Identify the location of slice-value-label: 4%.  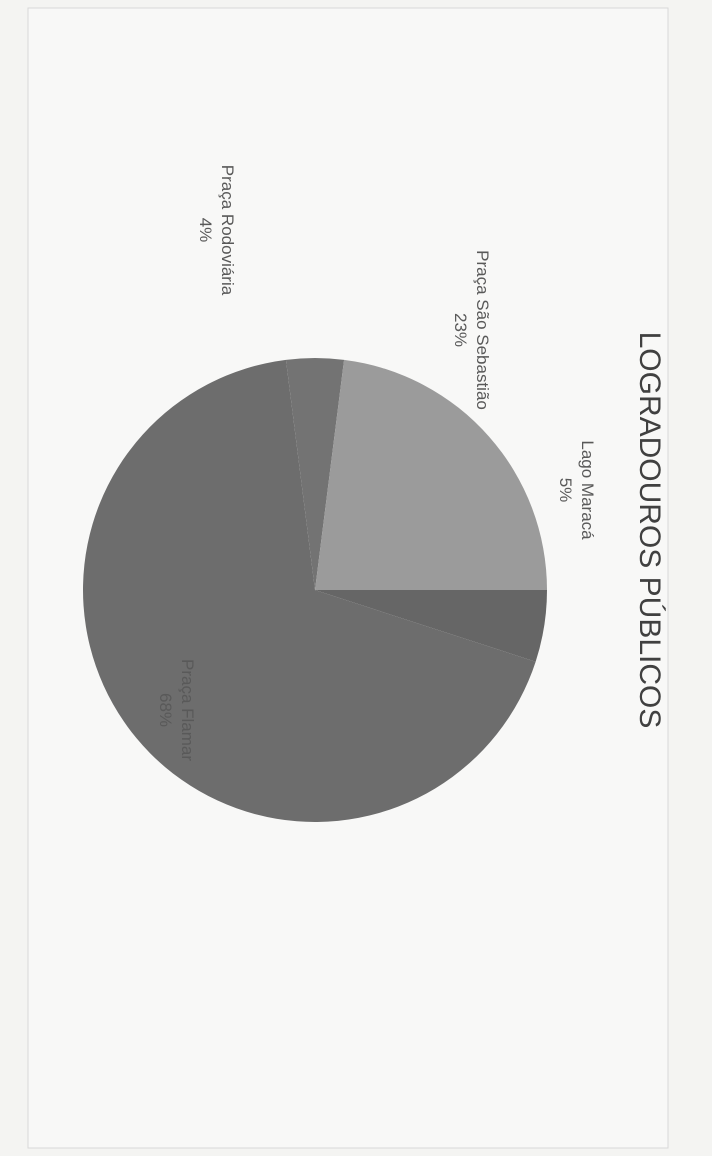
(205, 230).